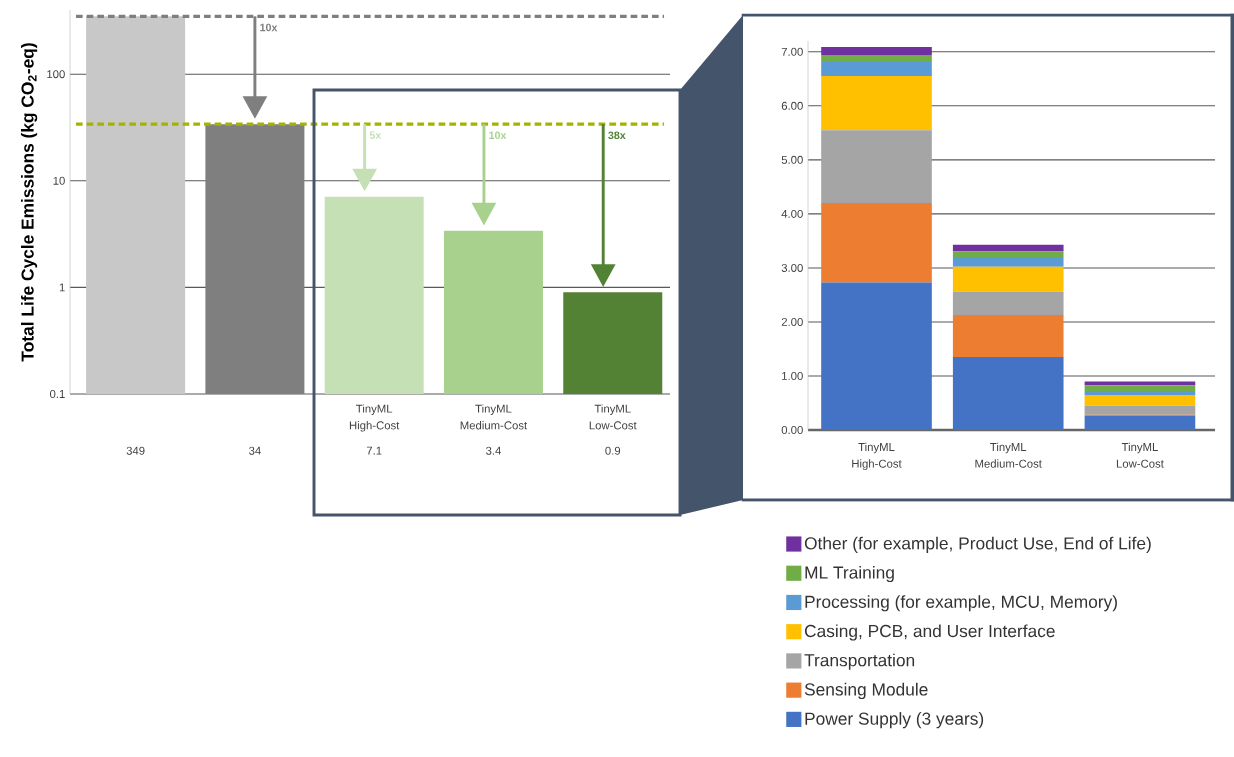 Image resolution: width=1234 pixels, height=757 pixels. What do you see at coordinates (135, 450) in the screenshot?
I see `data-label: 349` at bounding box center [135, 450].